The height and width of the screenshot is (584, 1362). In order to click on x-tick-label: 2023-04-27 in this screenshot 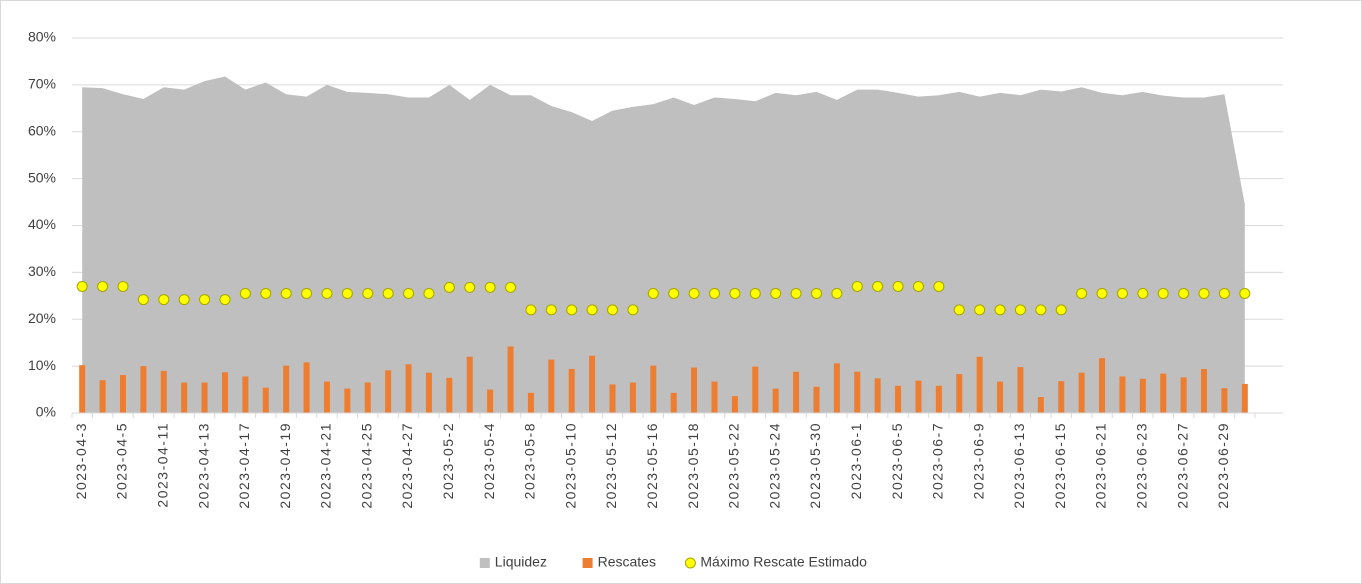, I will do `click(407, 465)`.